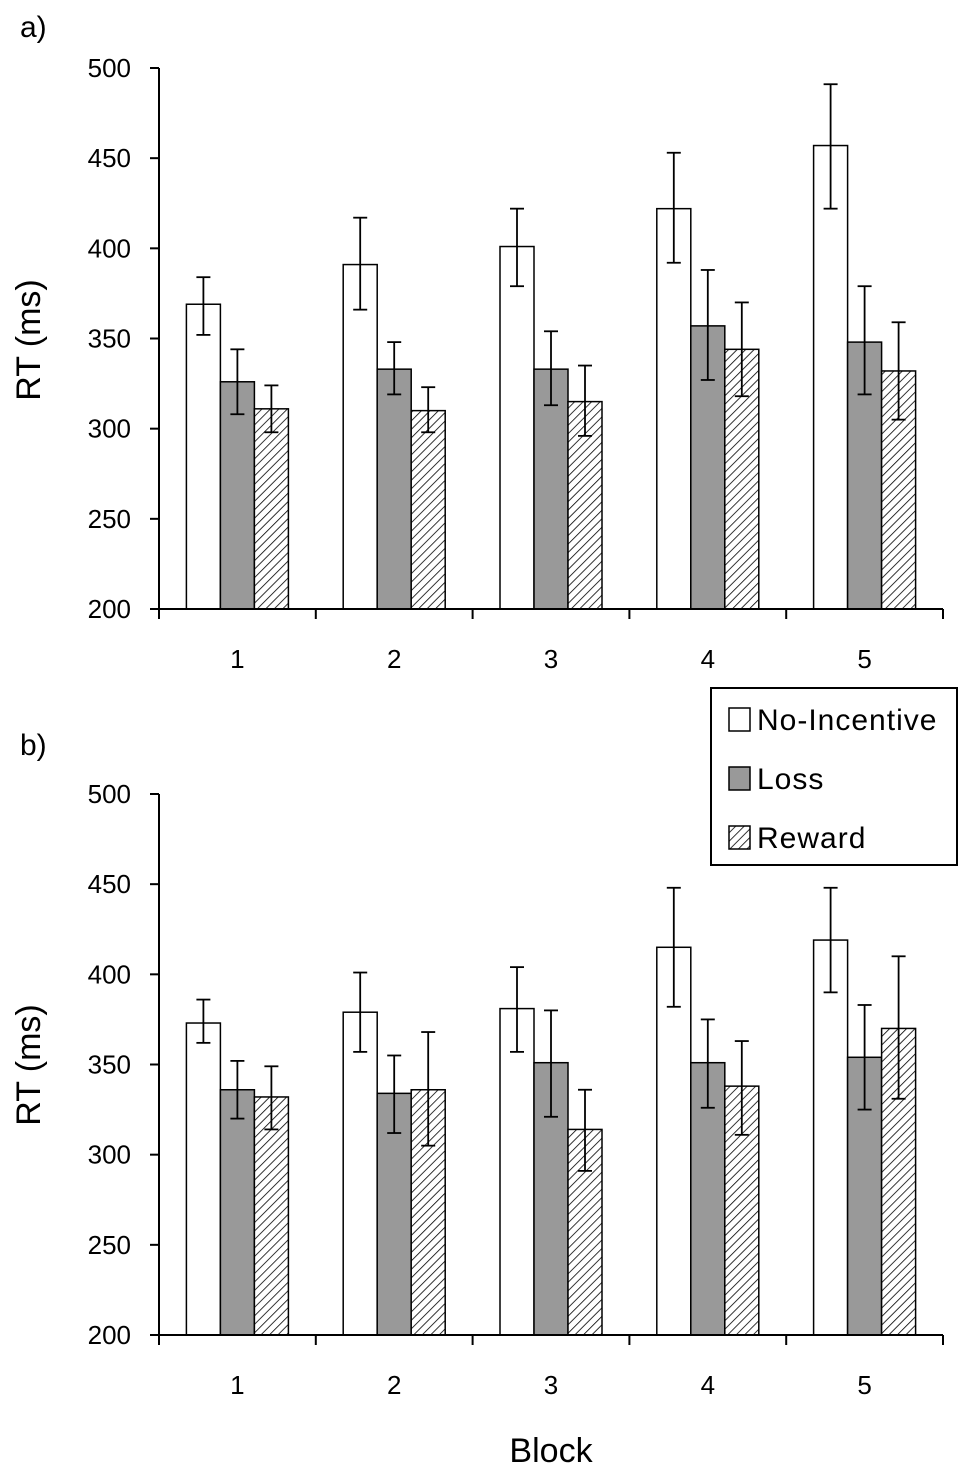  I want to click on x-axis-title: Block, so click(551, 1451).